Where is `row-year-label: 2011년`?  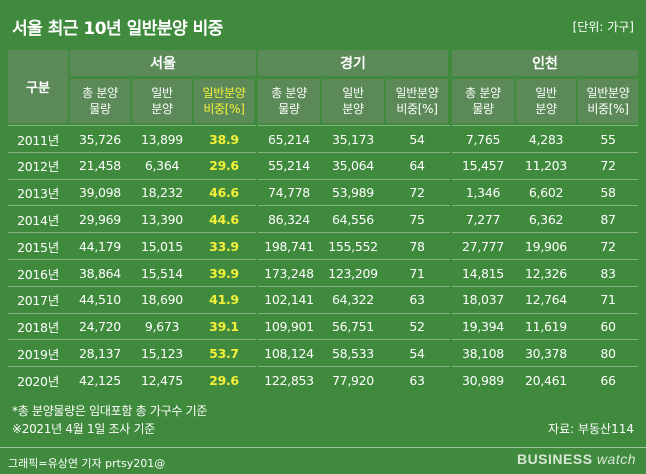
row-year-label: 2011년 is located at coordinates (38, 140).